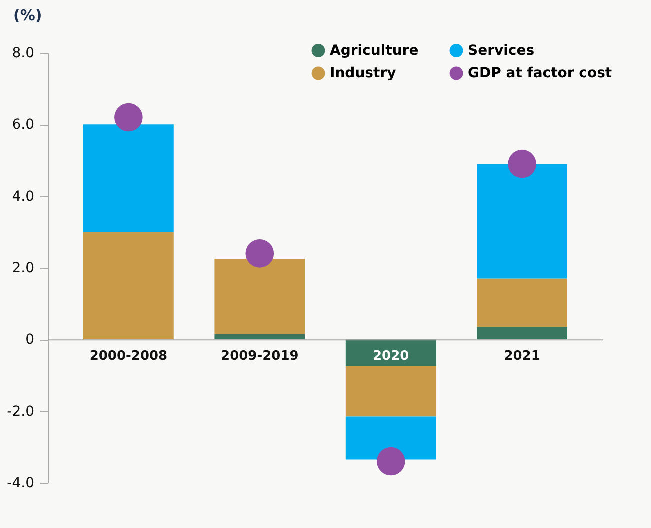  Describe the element at coordinates (20, 484) in the screenshot. I see `y-tick-label: -4.0` at that location.